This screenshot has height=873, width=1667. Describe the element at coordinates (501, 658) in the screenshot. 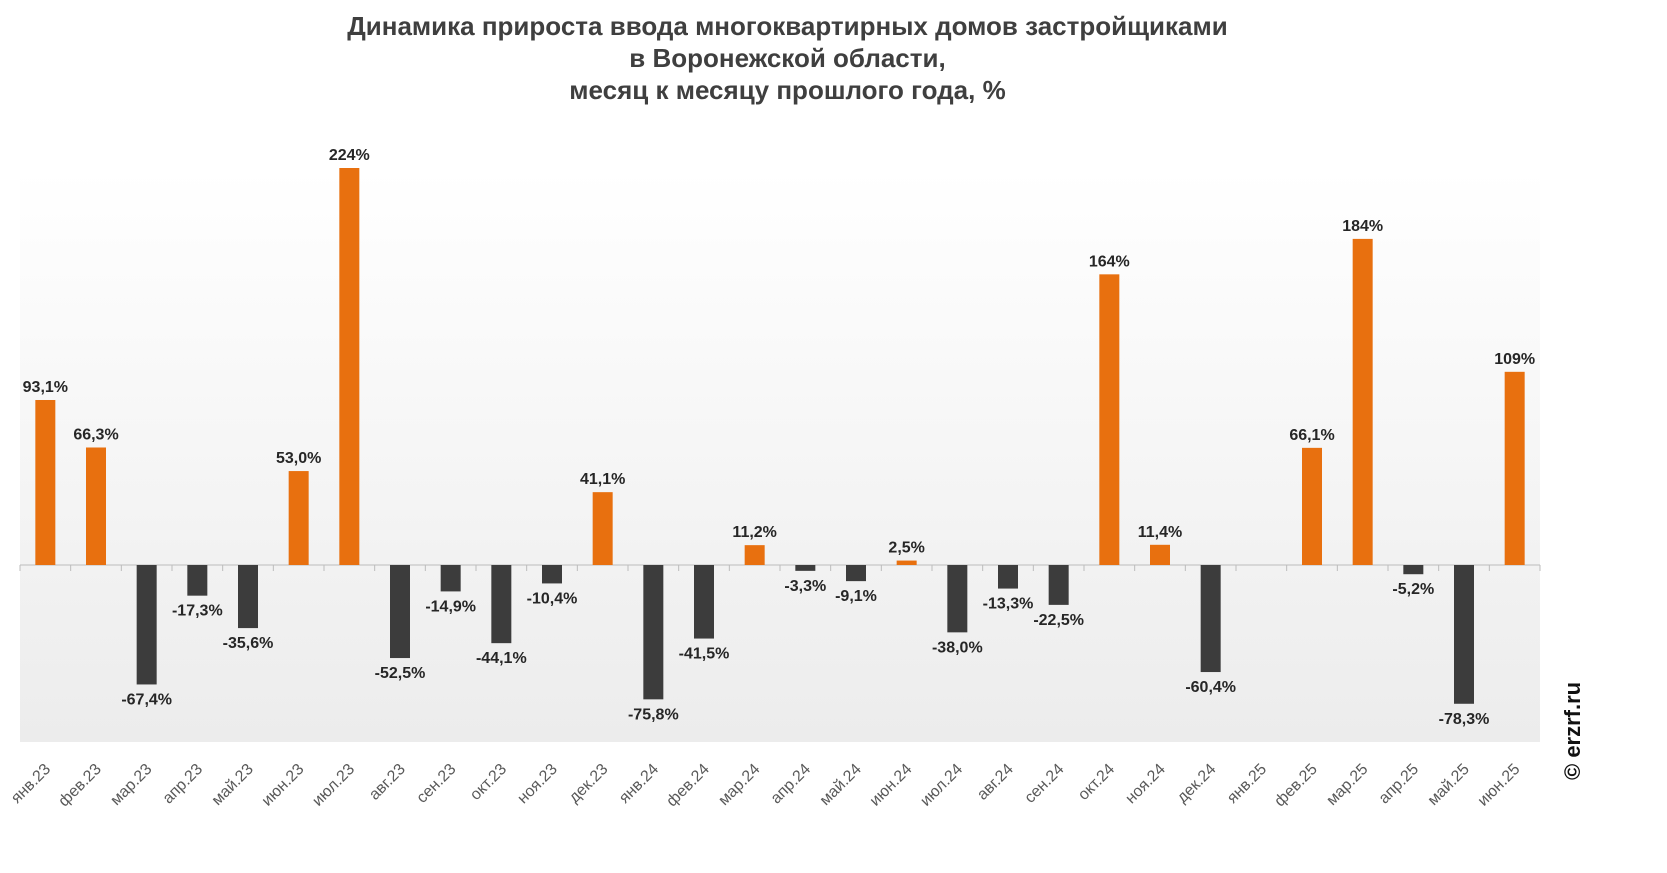

I see `data-label-окт.23: -44,1%` at that location.